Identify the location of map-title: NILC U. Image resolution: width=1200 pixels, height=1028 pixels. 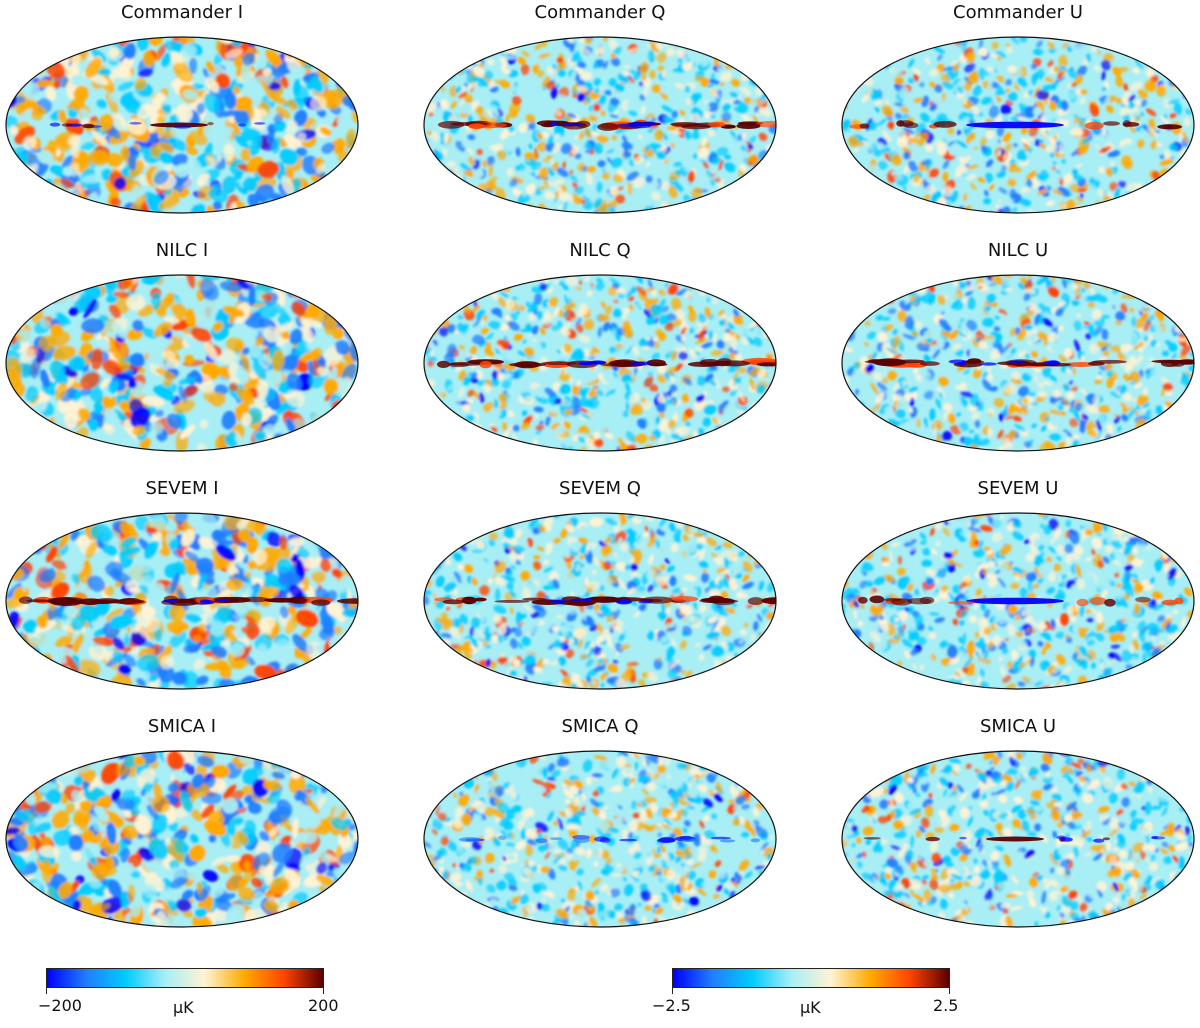
(1018, 251).